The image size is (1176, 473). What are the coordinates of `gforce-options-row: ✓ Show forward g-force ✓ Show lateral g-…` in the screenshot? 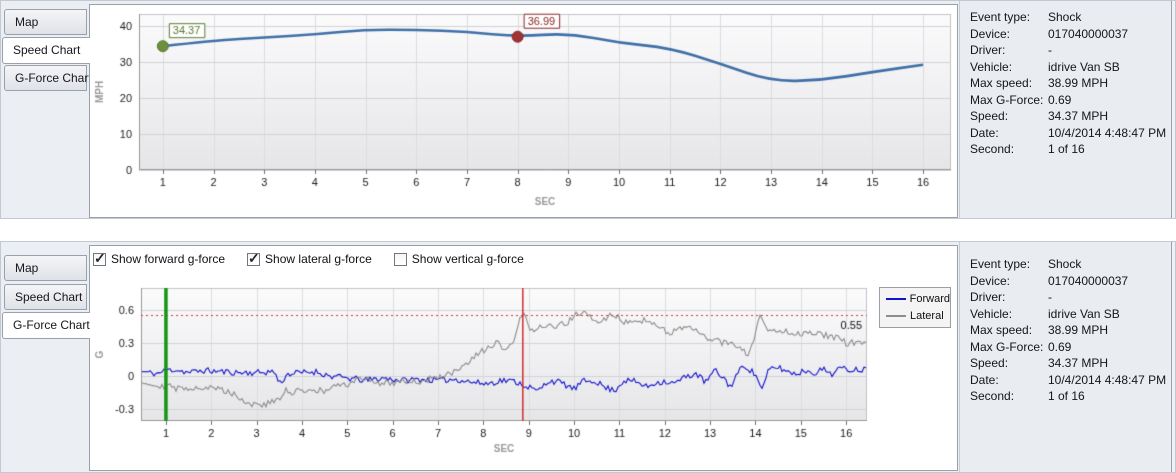 It's located at (523, 259).